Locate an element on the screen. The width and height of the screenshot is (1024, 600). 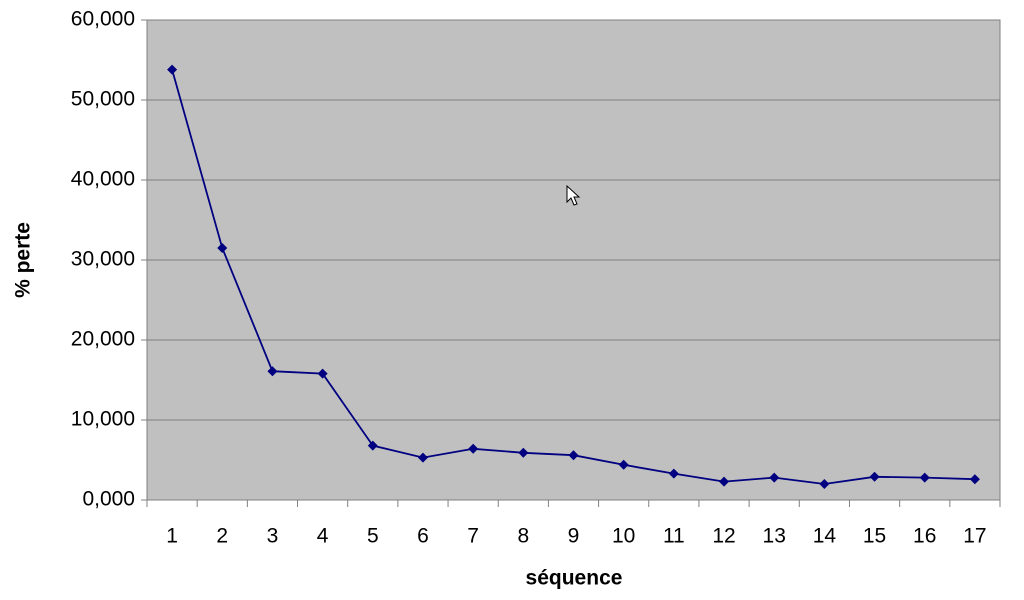
x-tick-label: 13 is located at coordinates (774, 536).